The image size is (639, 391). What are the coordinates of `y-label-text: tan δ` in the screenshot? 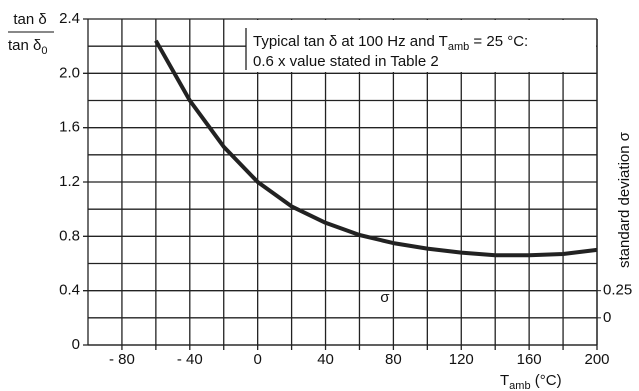 It's located at (24, 45).